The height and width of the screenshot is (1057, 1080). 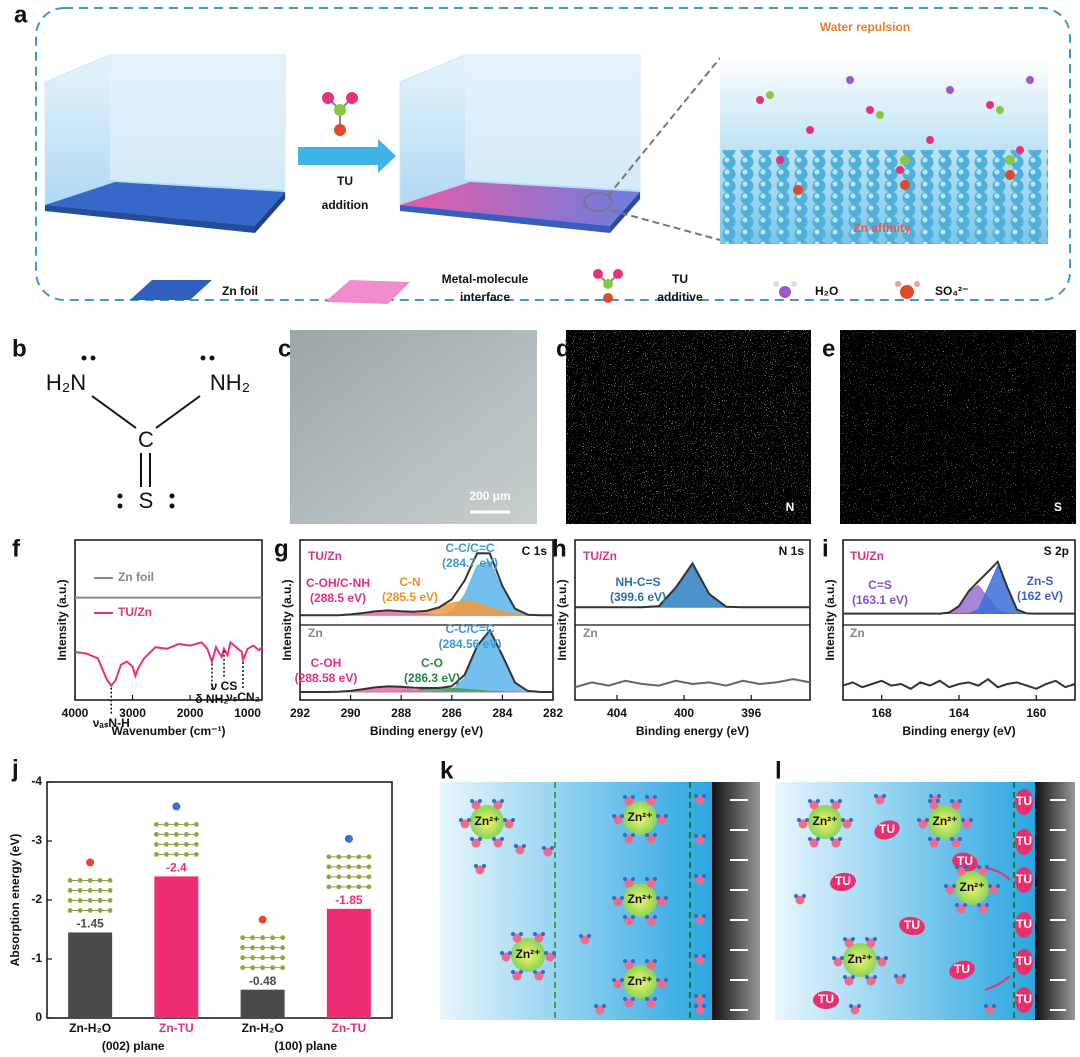 What do you see at coordinates (1036, 713) in the screenshot?
I see `x-tick-label: 160` at bounding box center [1036, 713].